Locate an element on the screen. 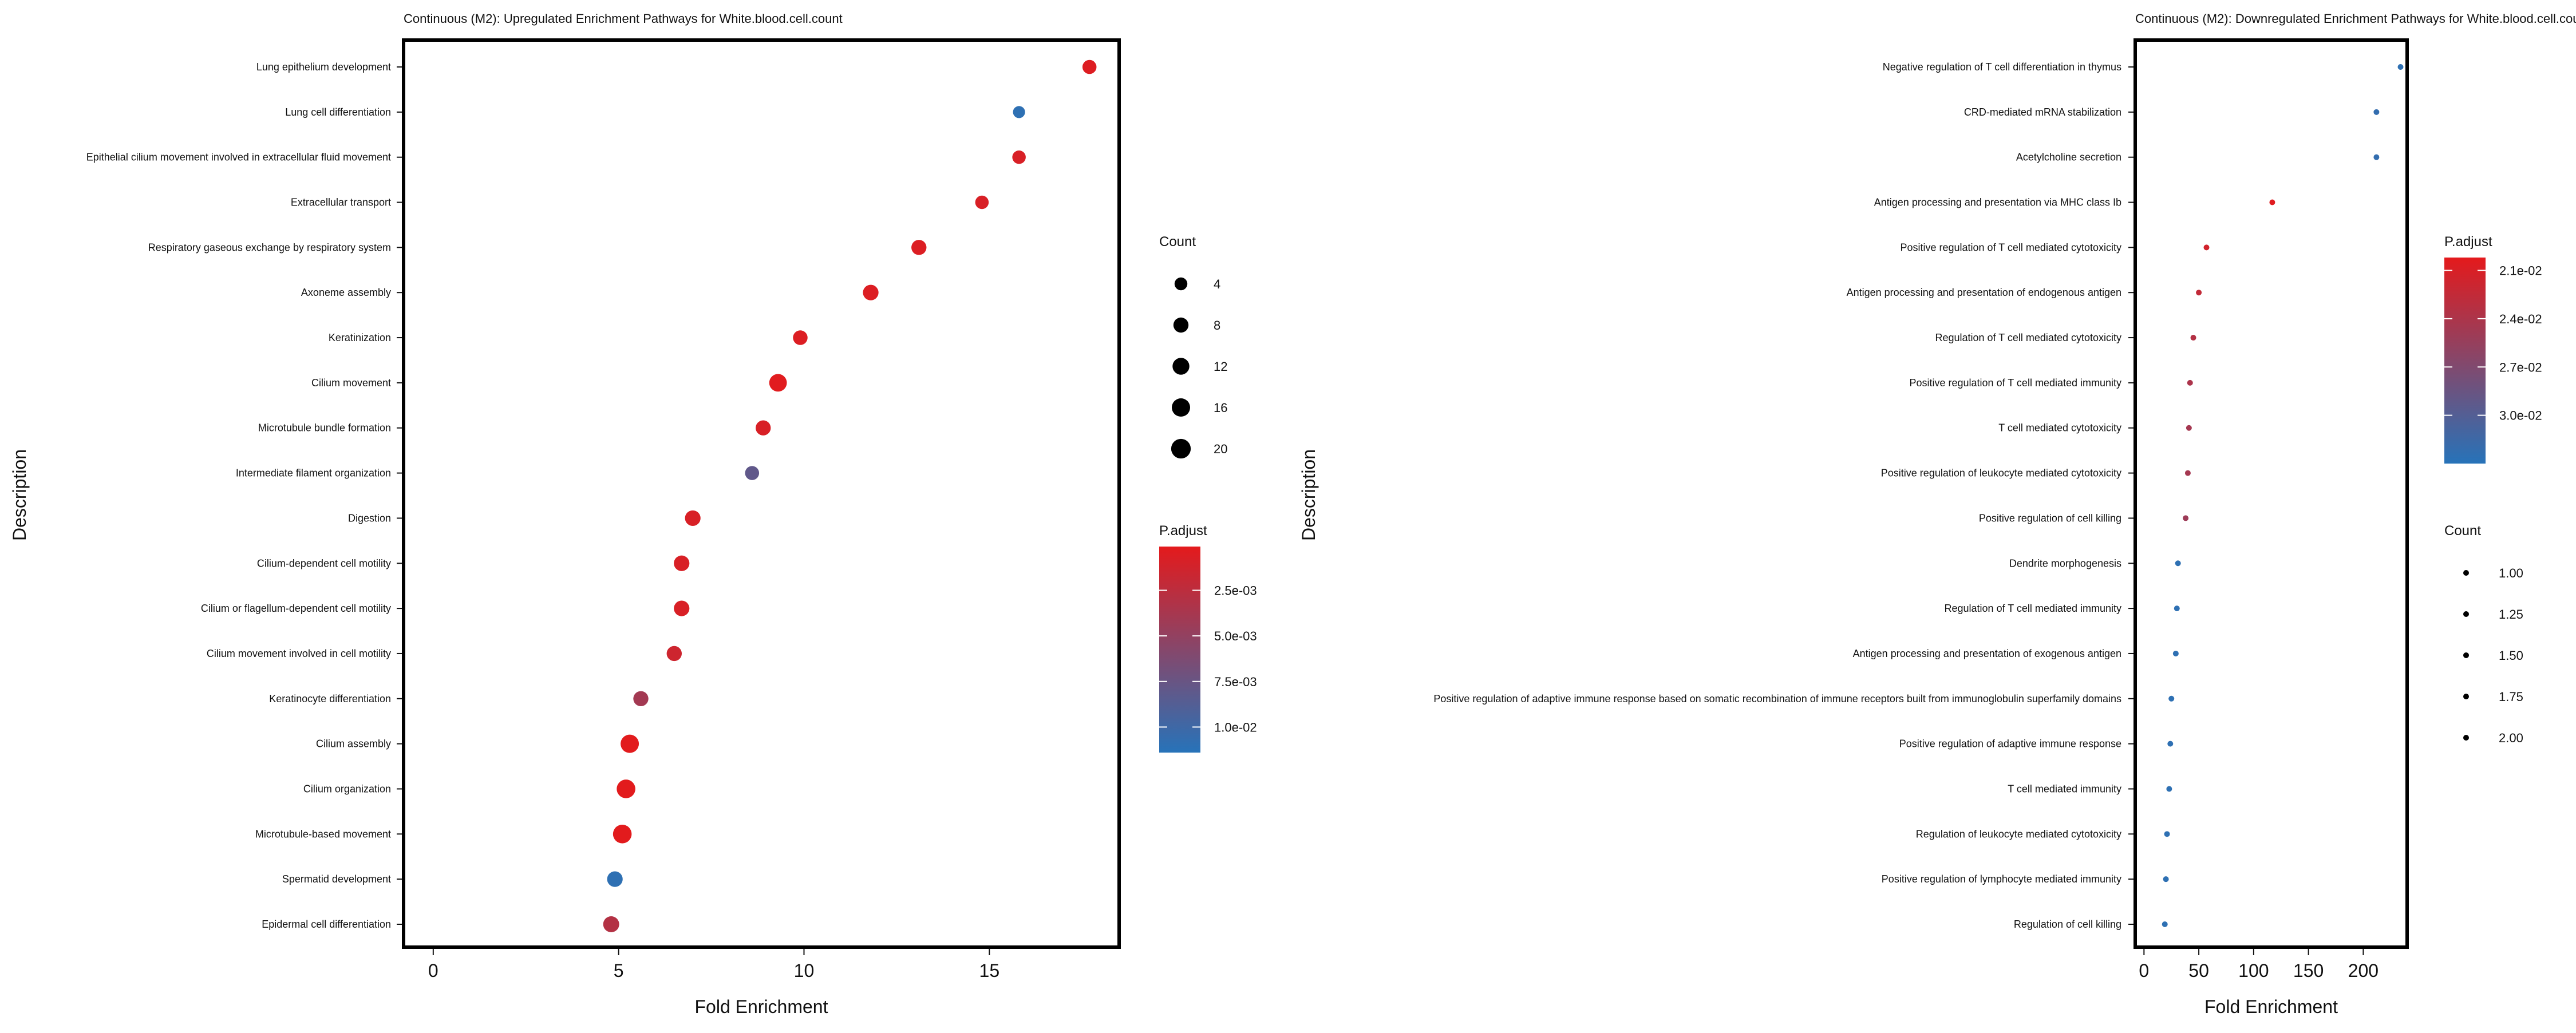  x-tick-label: 50 is located at coordinates (2198, 970).